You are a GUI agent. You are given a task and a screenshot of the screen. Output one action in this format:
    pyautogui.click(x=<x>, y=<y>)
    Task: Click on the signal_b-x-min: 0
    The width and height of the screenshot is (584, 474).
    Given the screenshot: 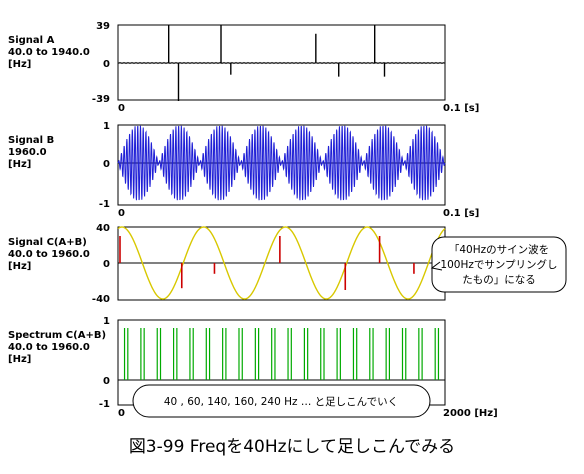 What is the action you would take?
    pyautogui.click(x=121, y=213)
    